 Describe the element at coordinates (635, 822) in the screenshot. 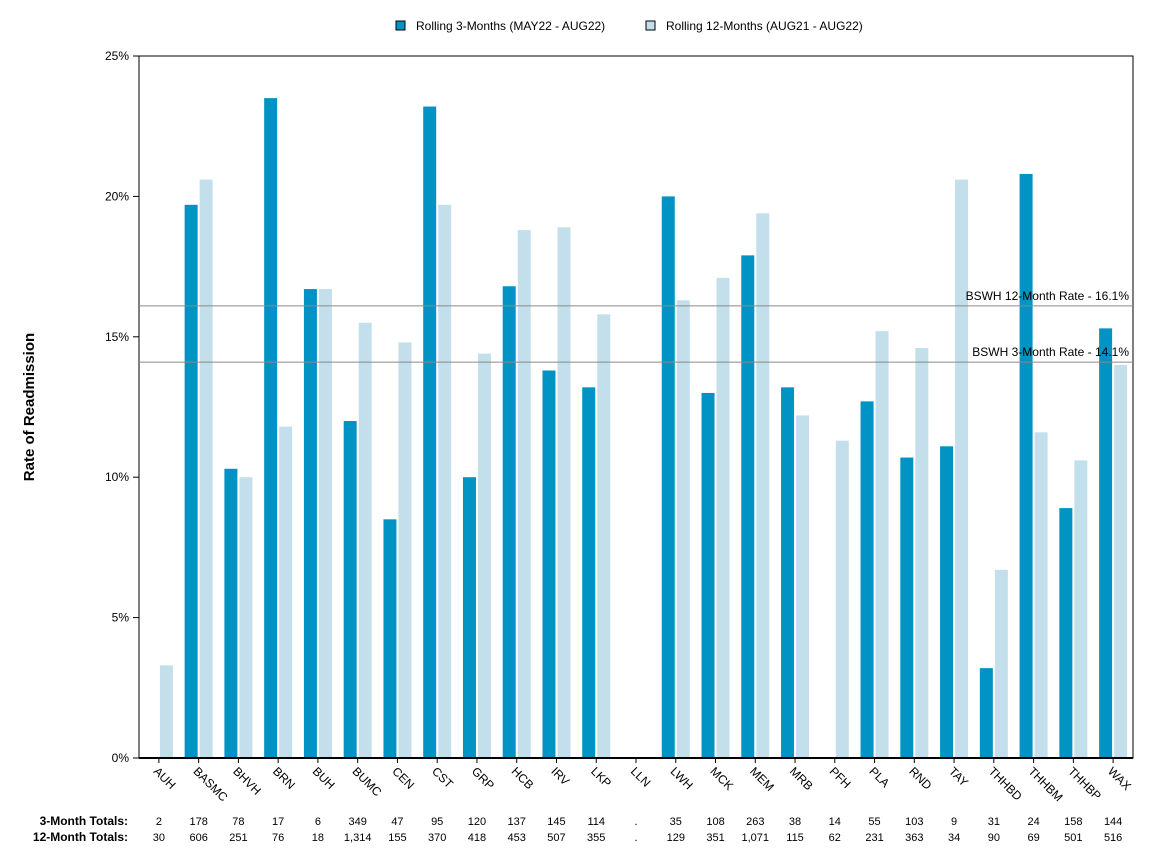

I see `totals-value-3month: .` at that location.